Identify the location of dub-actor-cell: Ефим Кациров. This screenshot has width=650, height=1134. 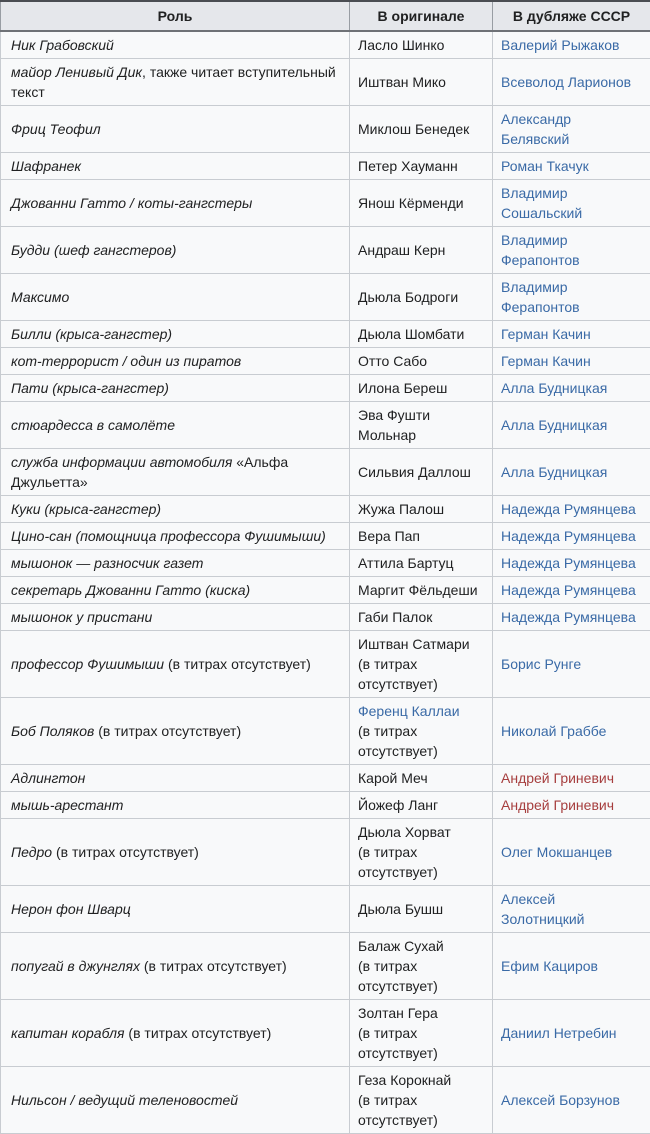
(571, 966).